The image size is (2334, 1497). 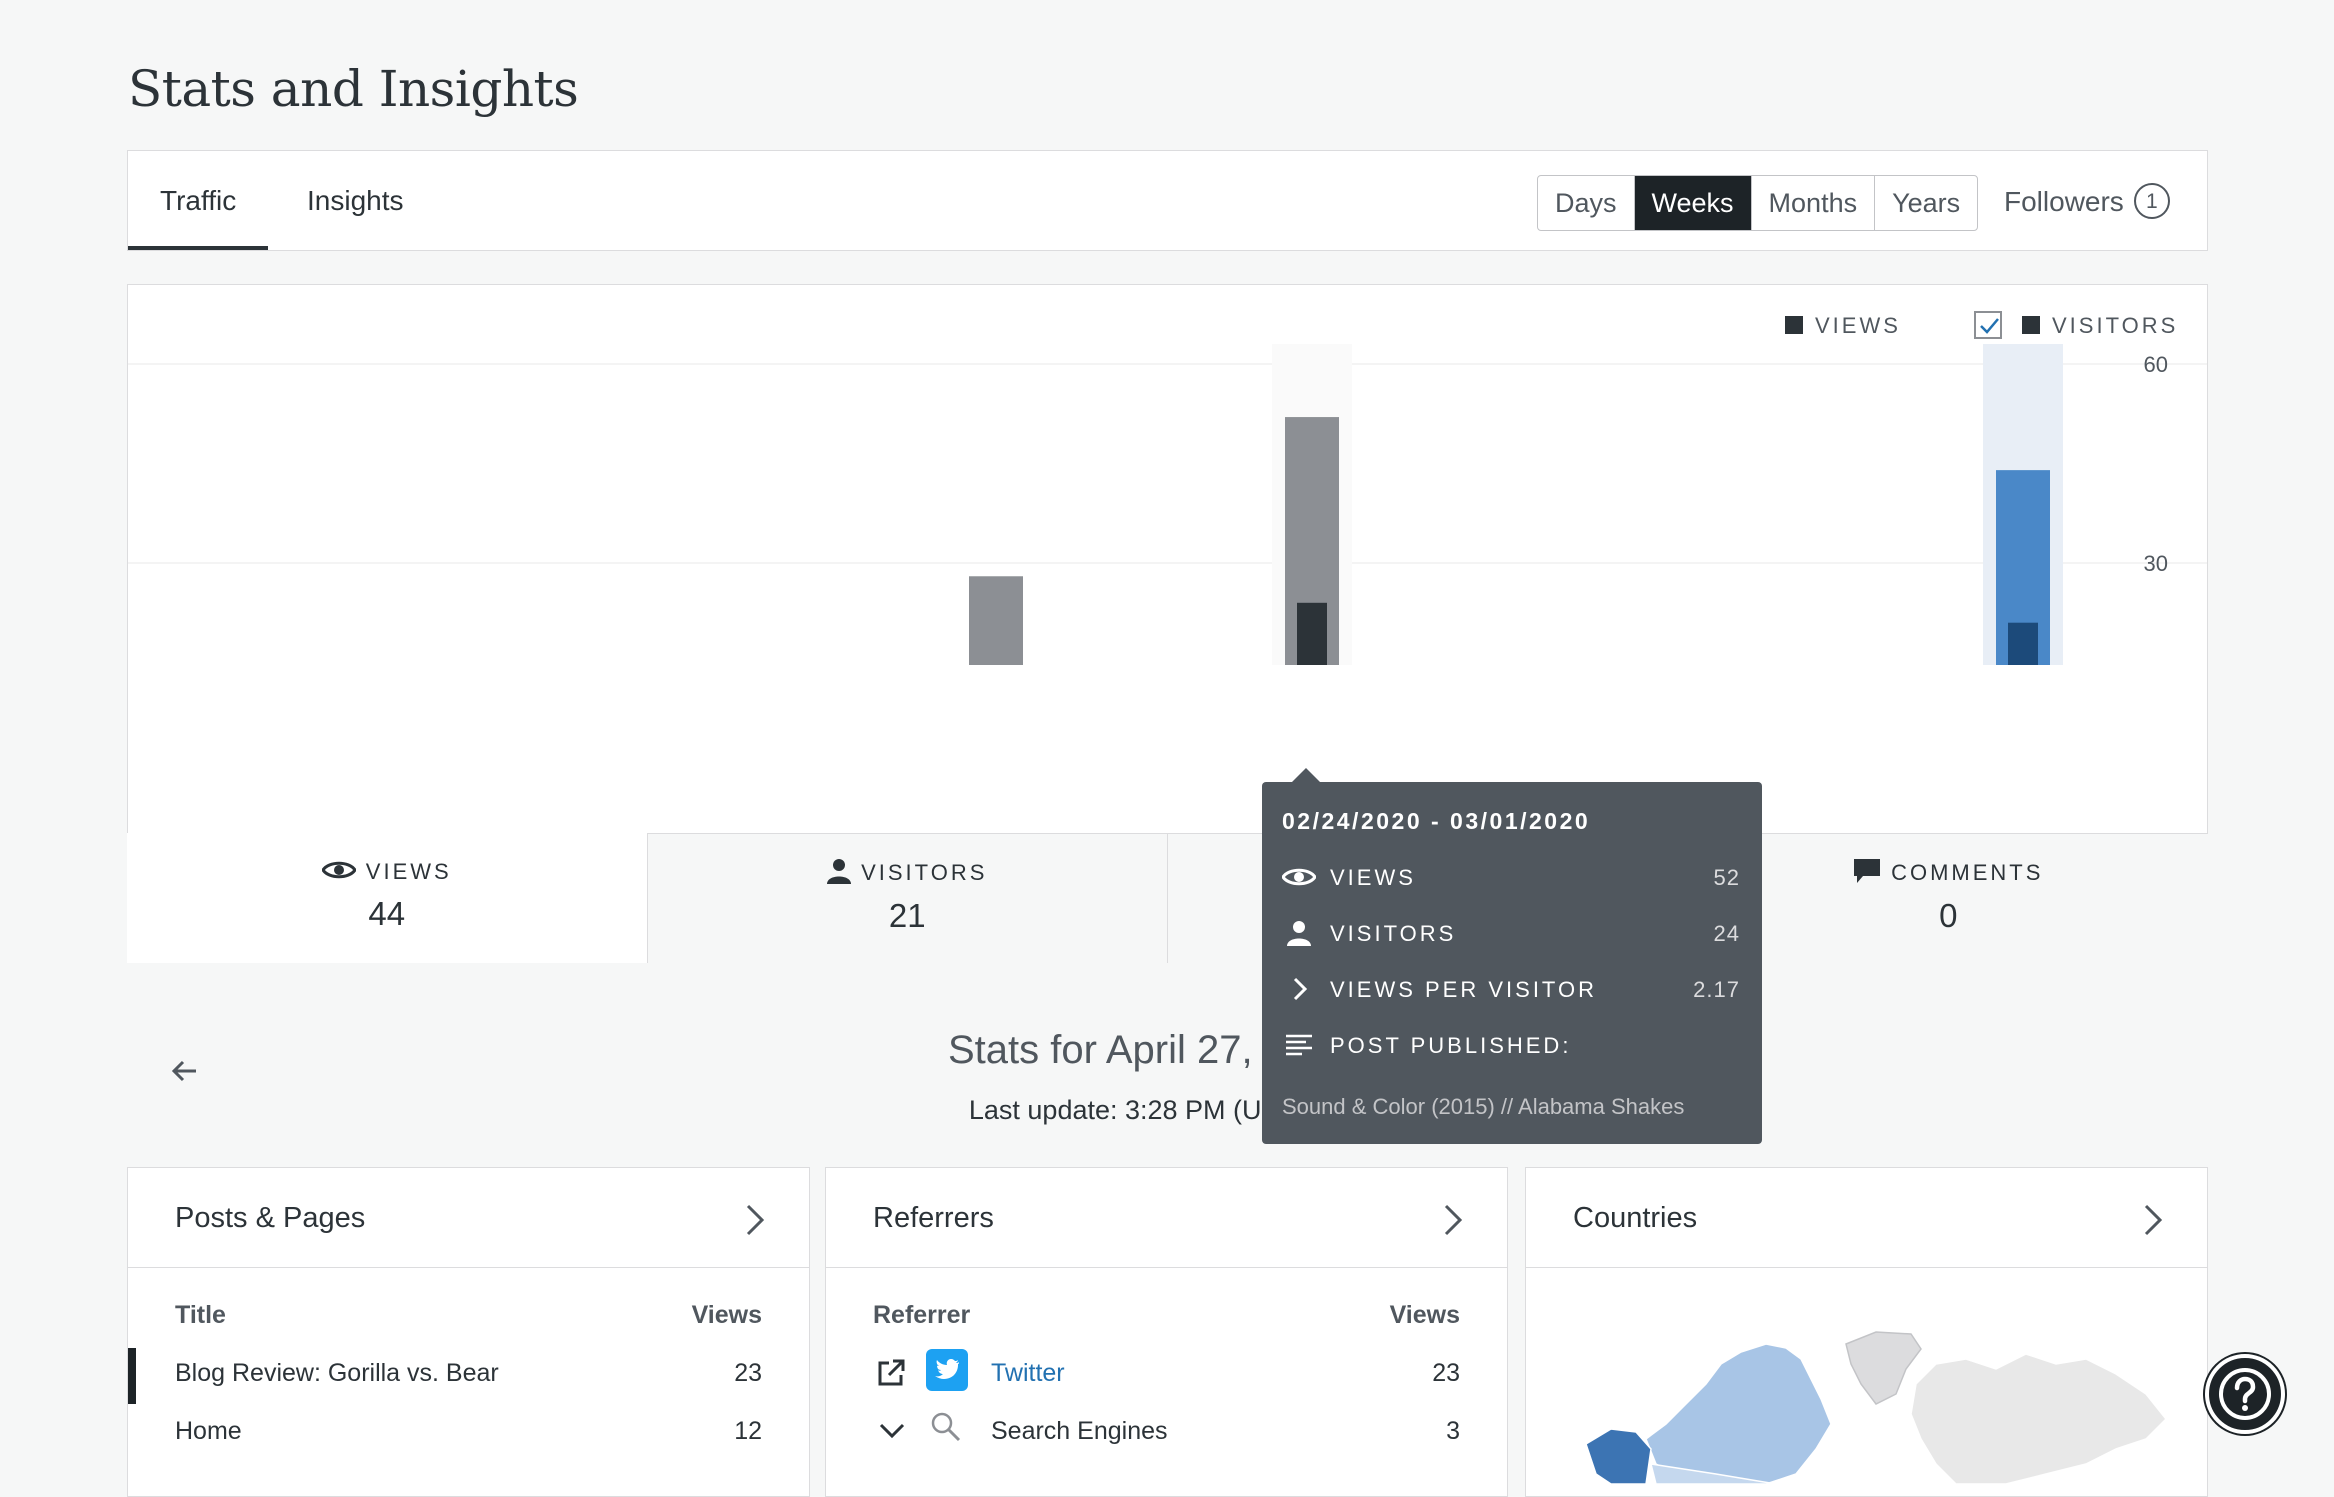 I want to click on summary-views-label: VIEWS, so click(x=408, y=871).